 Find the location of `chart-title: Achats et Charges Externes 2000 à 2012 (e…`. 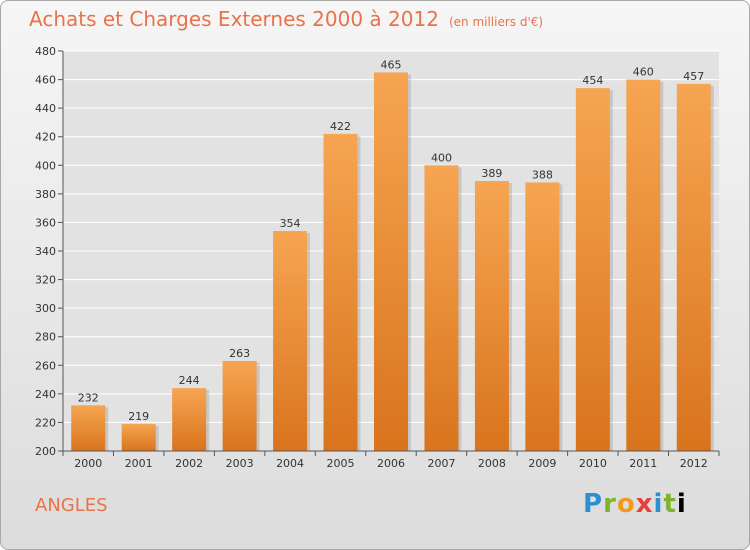

chart-title: Achats et Charges Externes 2000 à 2012 (e… is located at coordinates (286, 19).